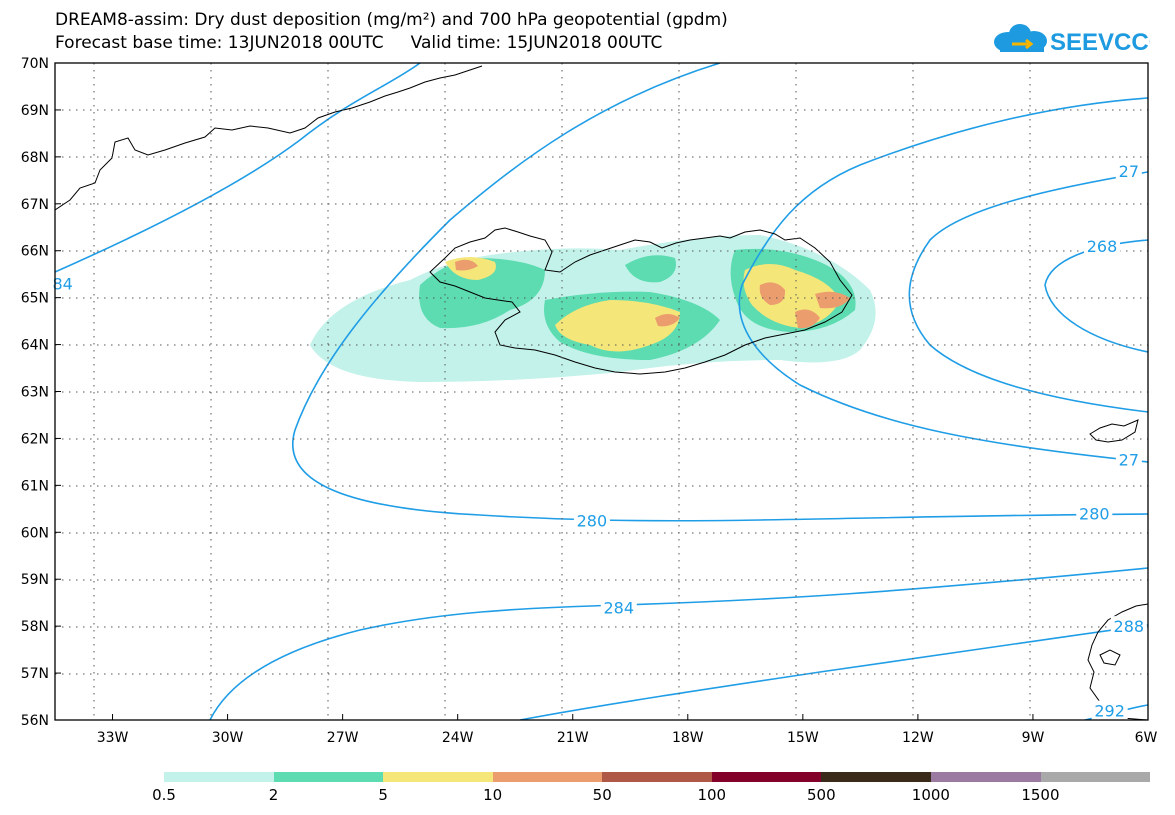 This screenshot has width=1175, height=815. What do you see at coordinates (821, 795) in the screenshot?
I see `legend-label: 500` at bounding box center [821, 795].